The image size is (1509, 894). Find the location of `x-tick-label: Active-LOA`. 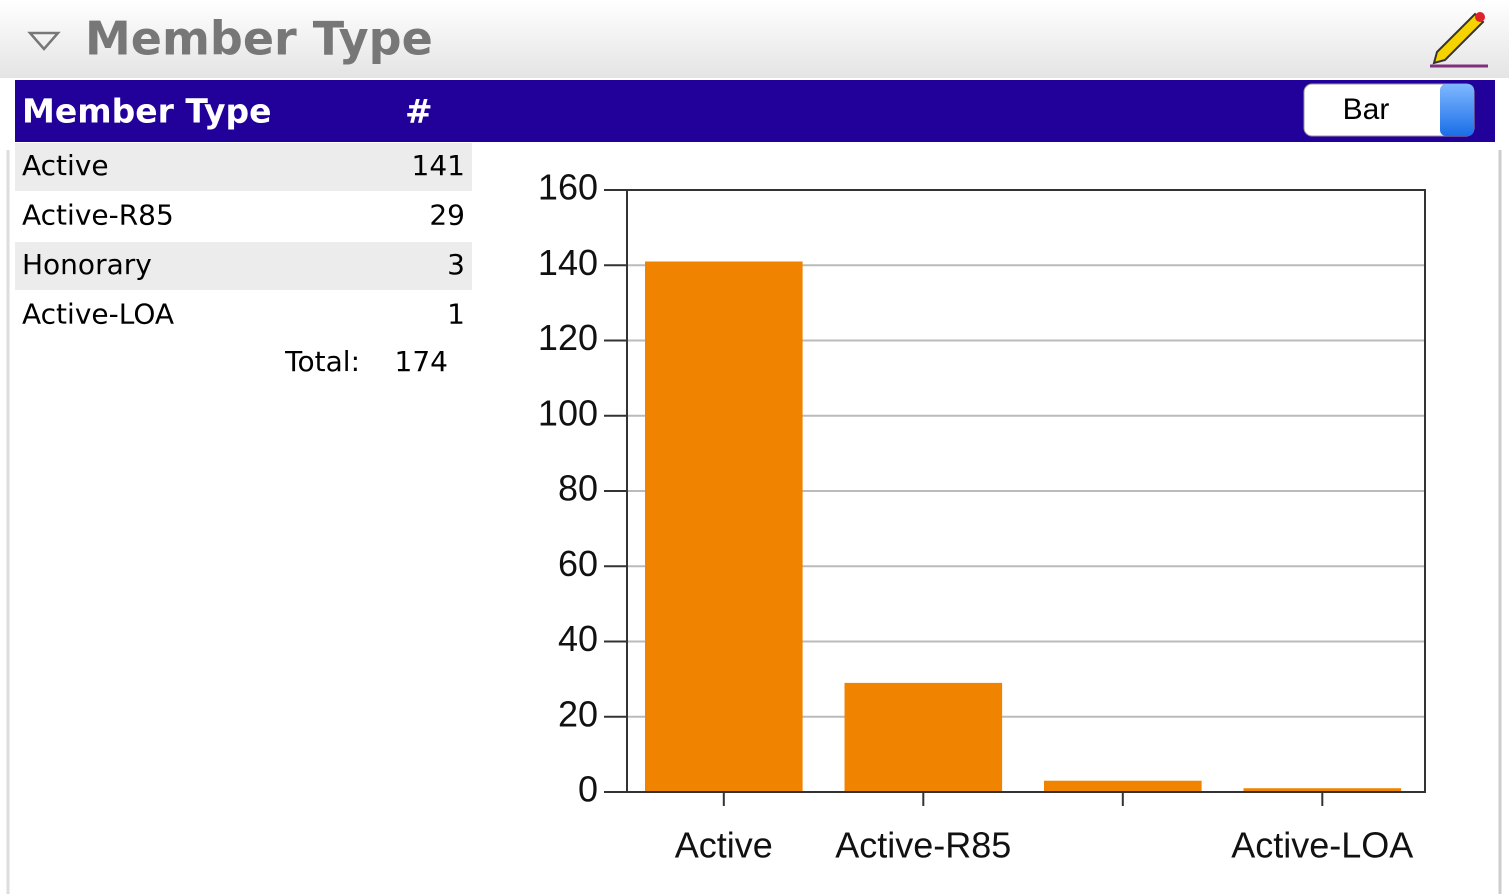

x-tick-label: Active-LOA is located at coordinates (1322, 845).